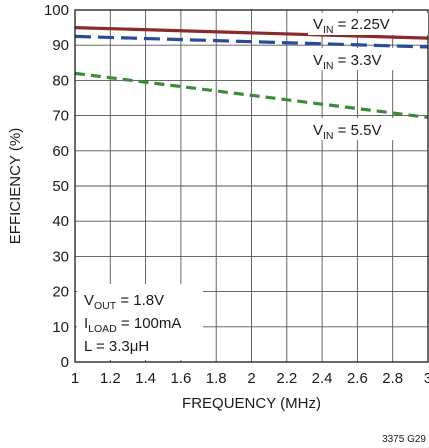  I want to click on y-tick-label: 10, so click(60, 327).